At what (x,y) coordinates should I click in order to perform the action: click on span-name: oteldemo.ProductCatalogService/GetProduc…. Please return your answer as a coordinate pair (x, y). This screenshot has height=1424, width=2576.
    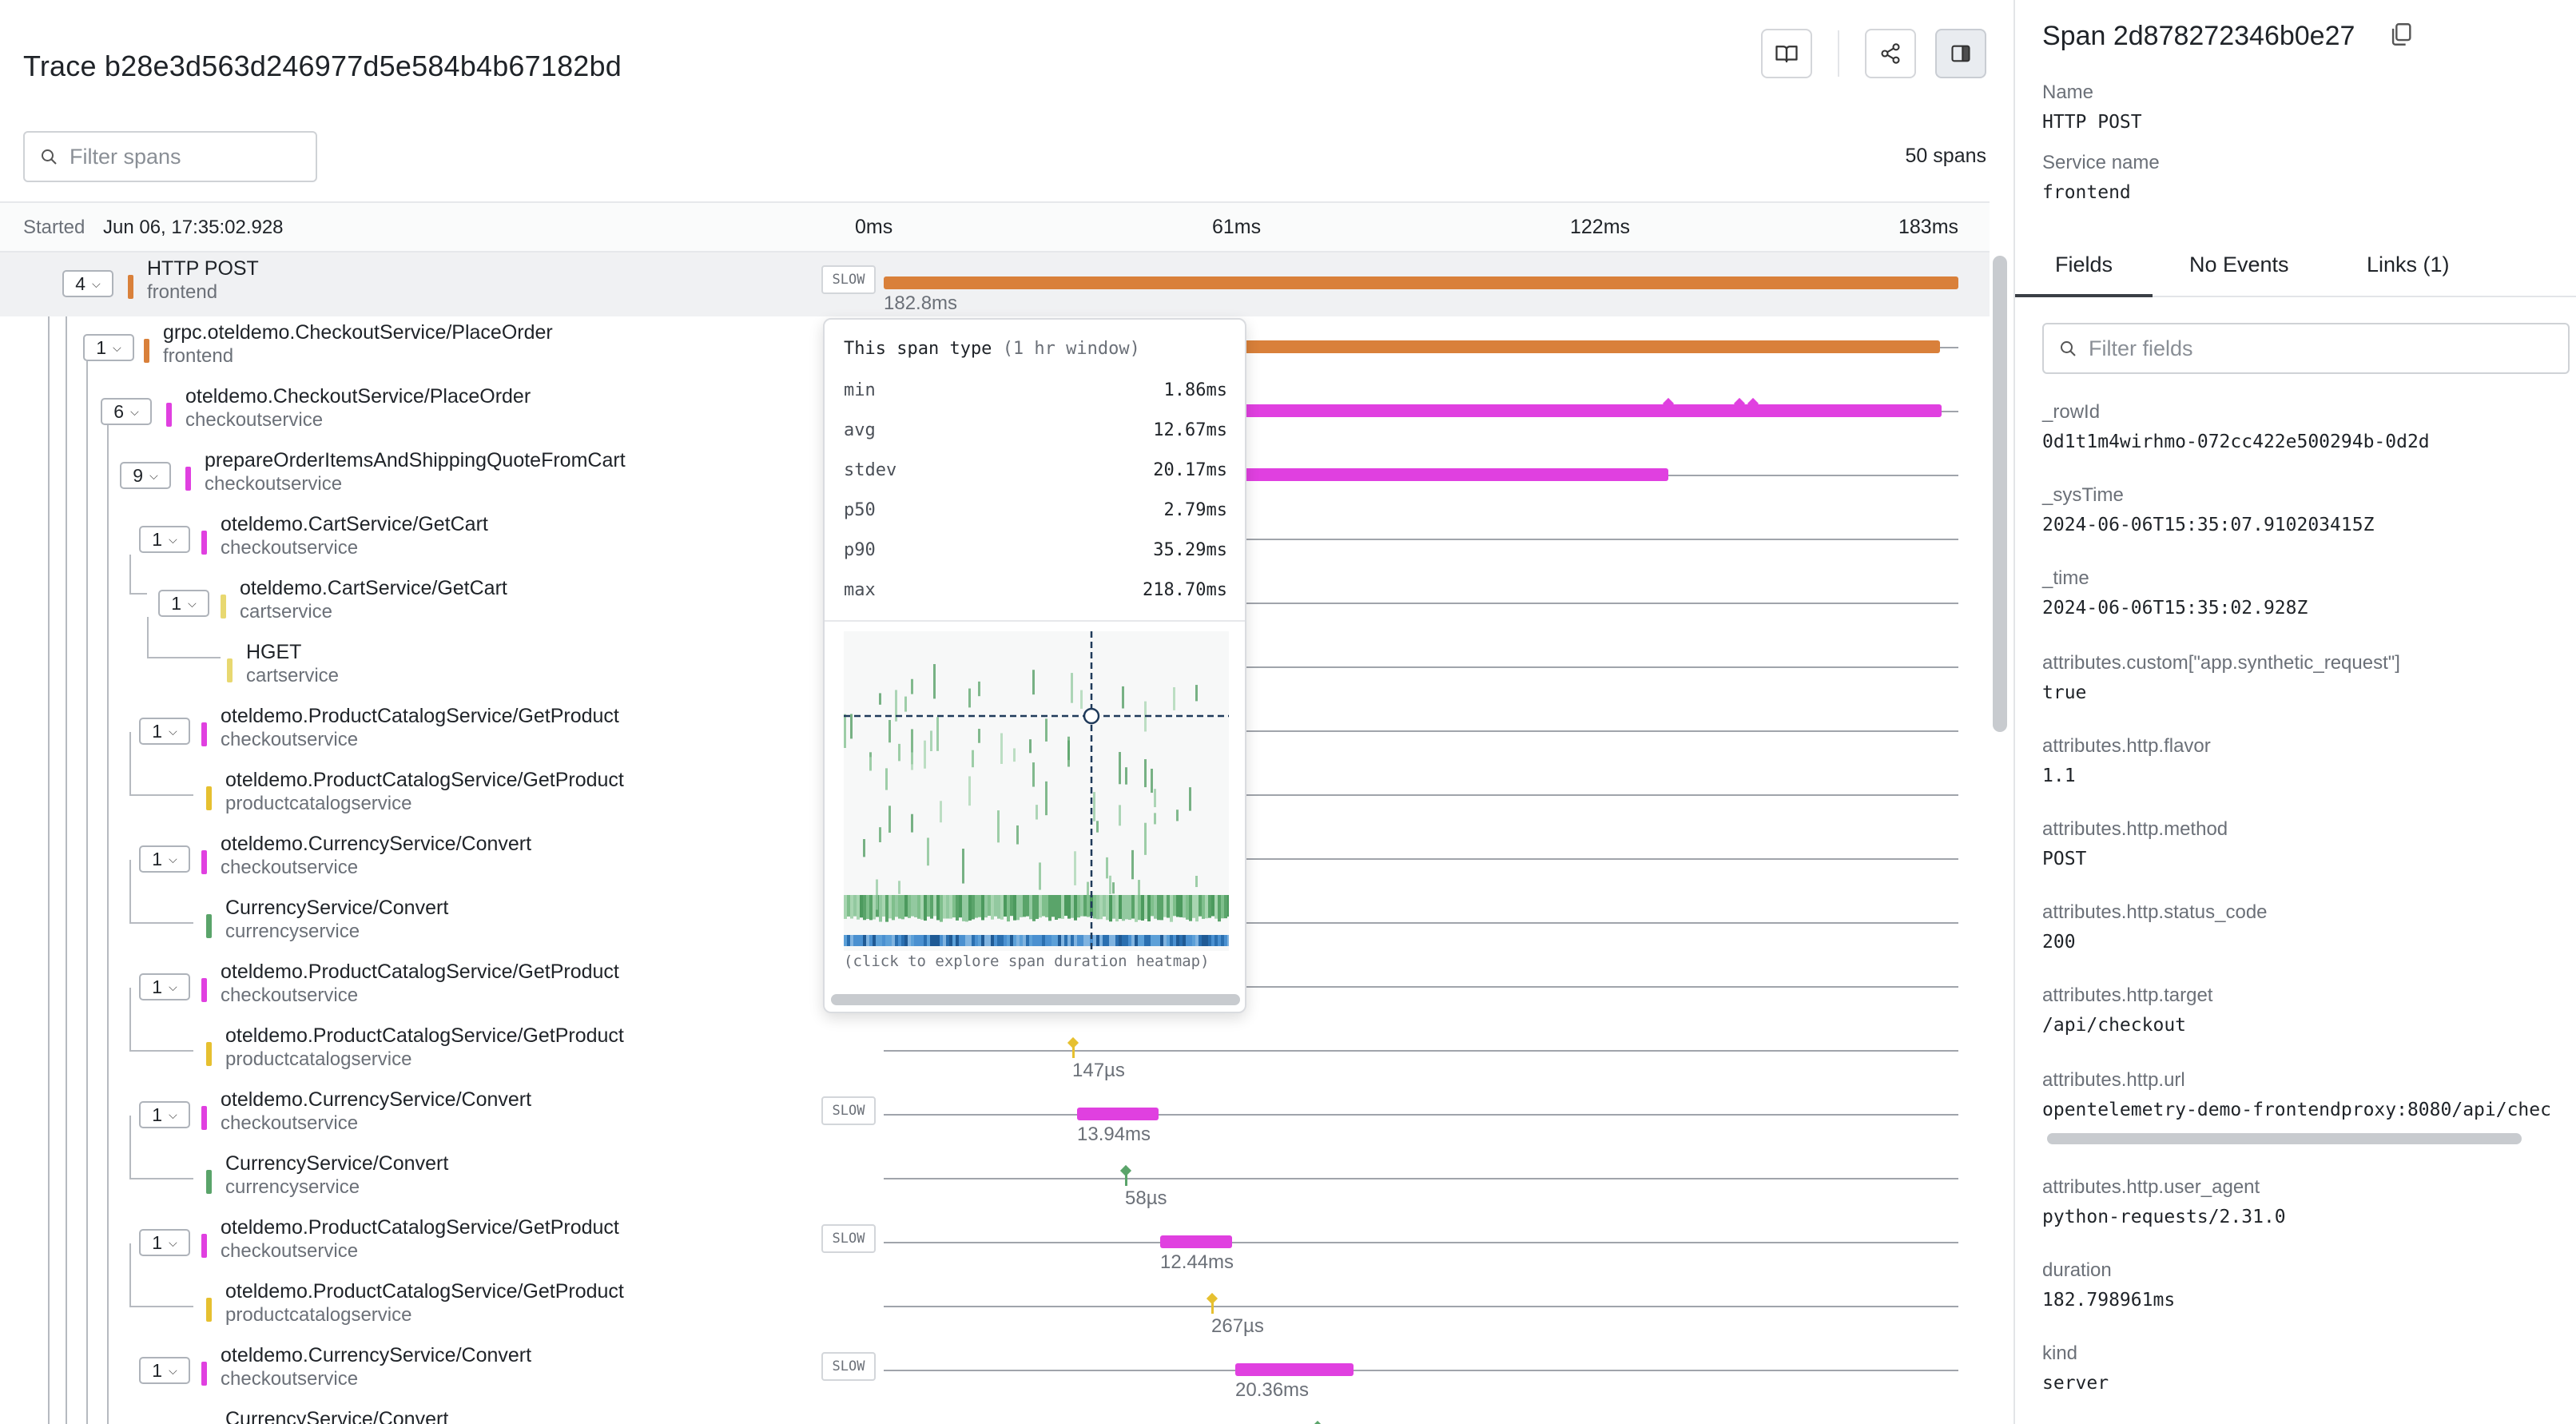
    Looking at the image, I should click on (420, 1227).